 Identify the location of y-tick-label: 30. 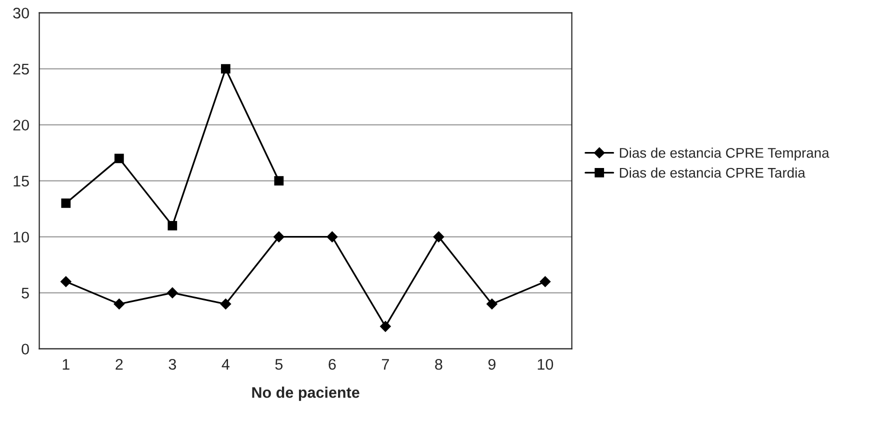
(21, 13).